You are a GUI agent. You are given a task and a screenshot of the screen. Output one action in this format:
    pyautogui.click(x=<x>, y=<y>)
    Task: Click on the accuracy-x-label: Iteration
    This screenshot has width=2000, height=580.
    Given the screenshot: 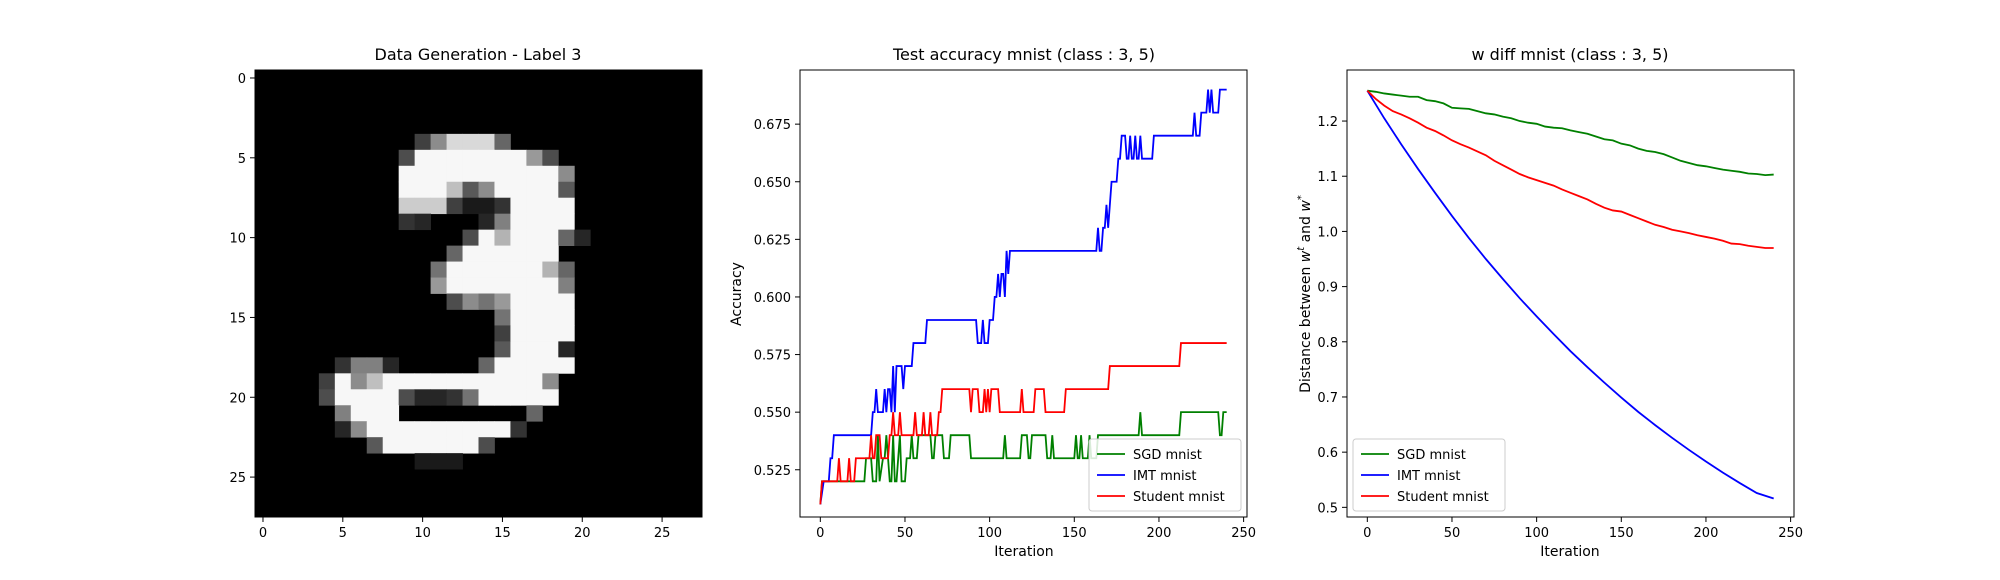 What is the action you would take?
    pyautogui.click(x=1023, y=552)
    